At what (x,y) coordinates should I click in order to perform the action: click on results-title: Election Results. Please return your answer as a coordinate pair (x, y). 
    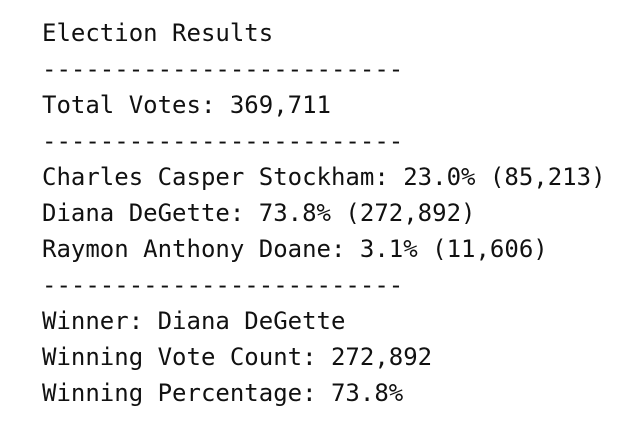
    Looking at the image, I should click on (158, 33).